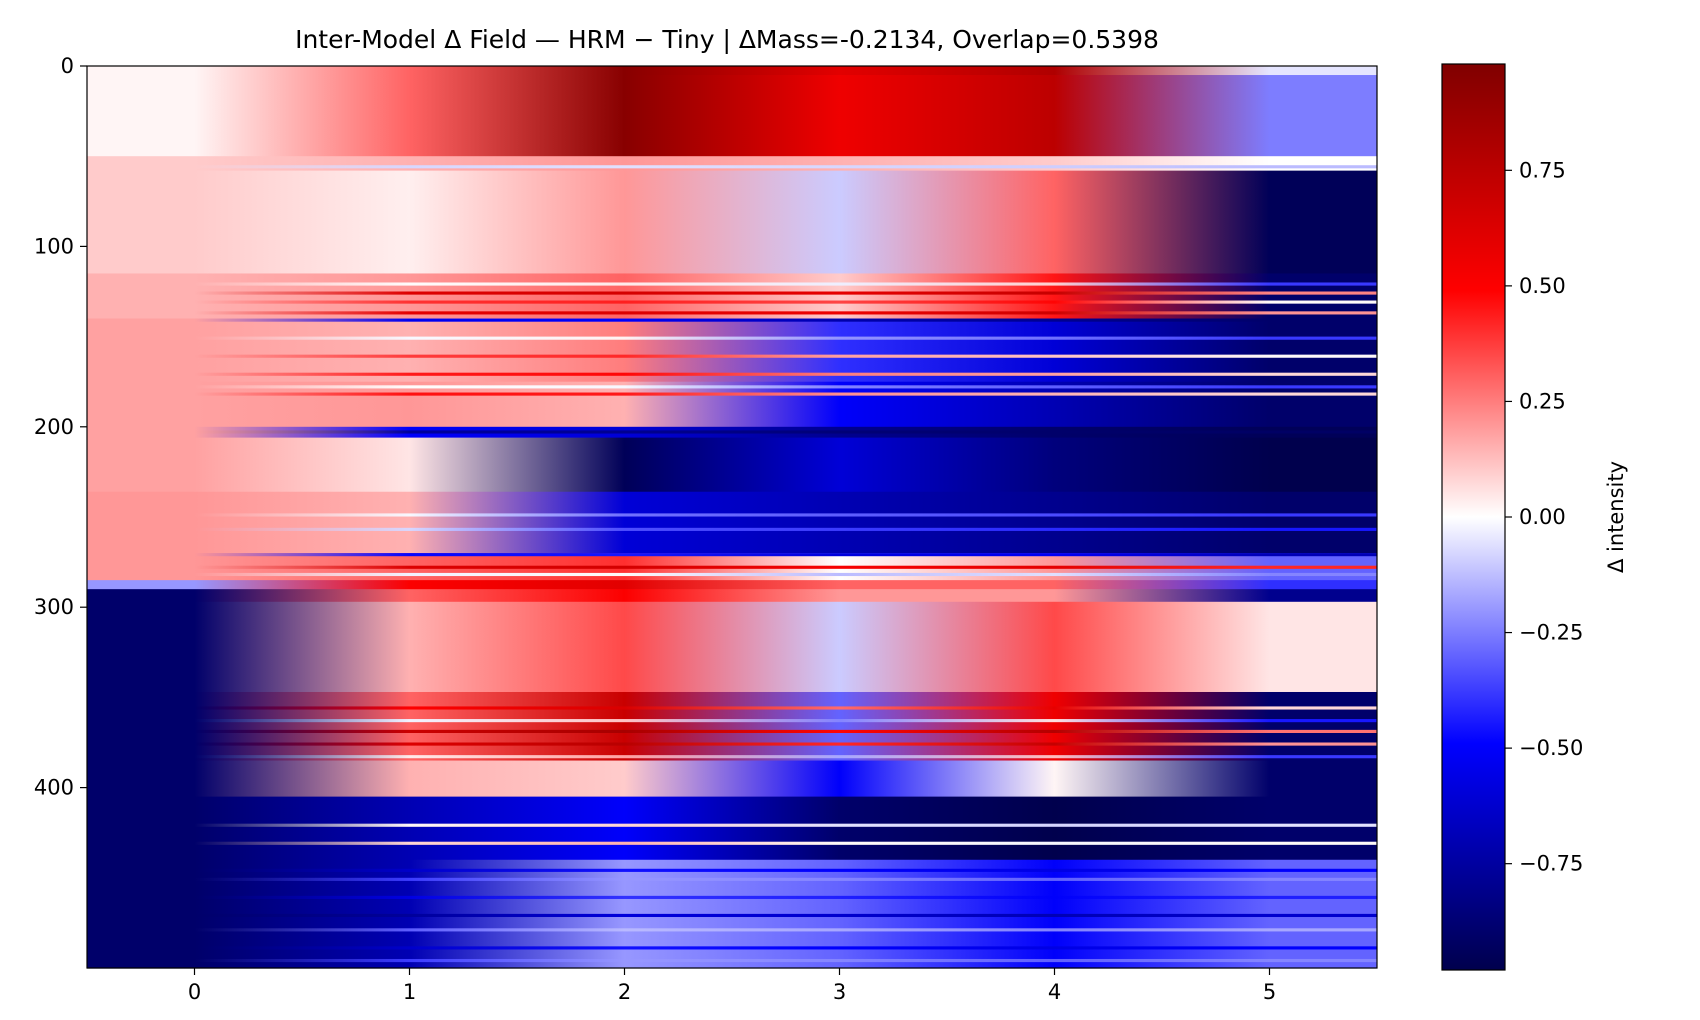 This screenshot has height=1020, width=1700. I want to click on y-tick-label: 300, so click(54, 607).